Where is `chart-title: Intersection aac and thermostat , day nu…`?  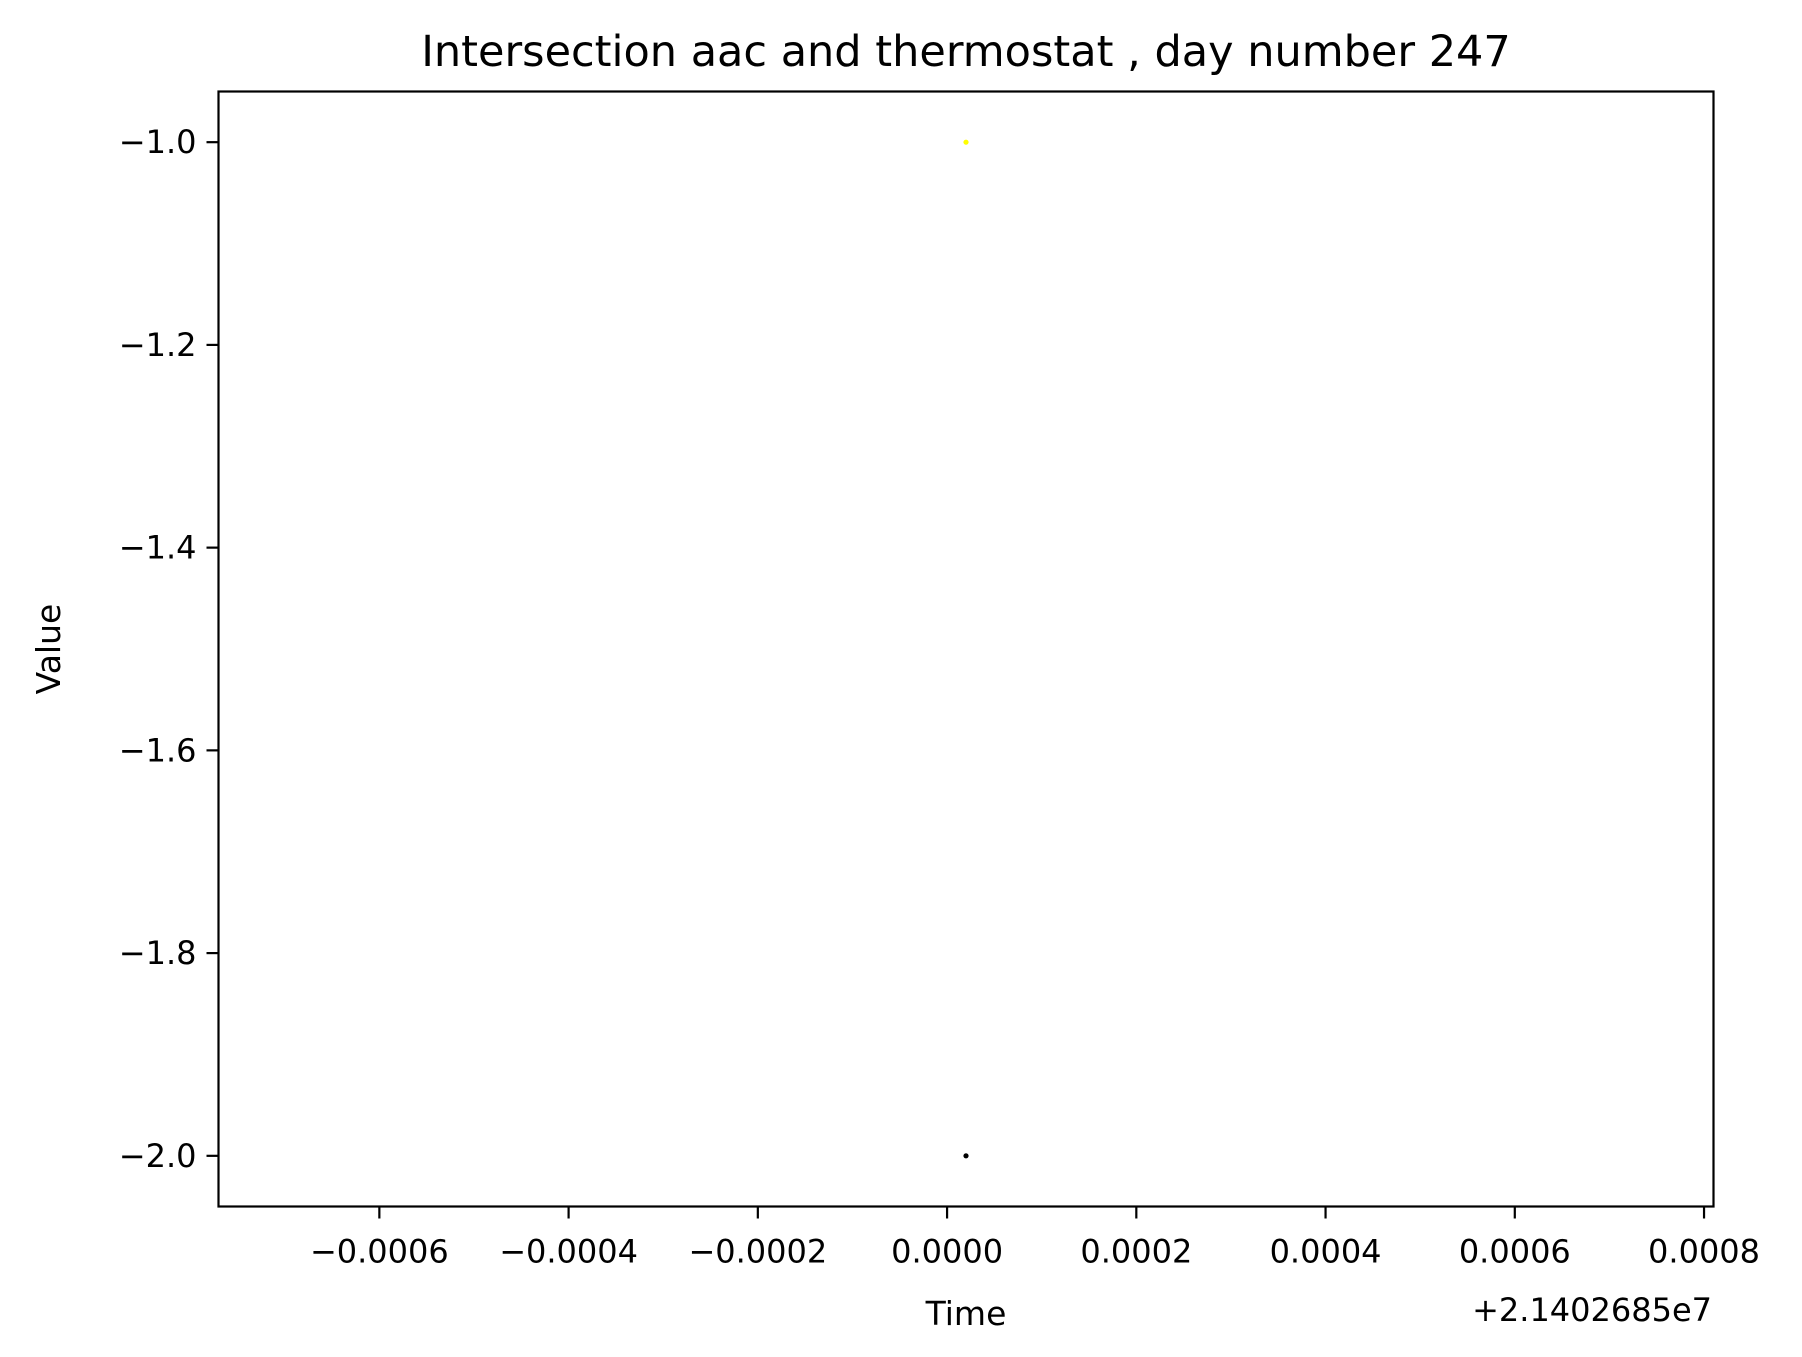 chart-title: Intersection aac and thermostat , day nu… is located at coordinates (966, 52).